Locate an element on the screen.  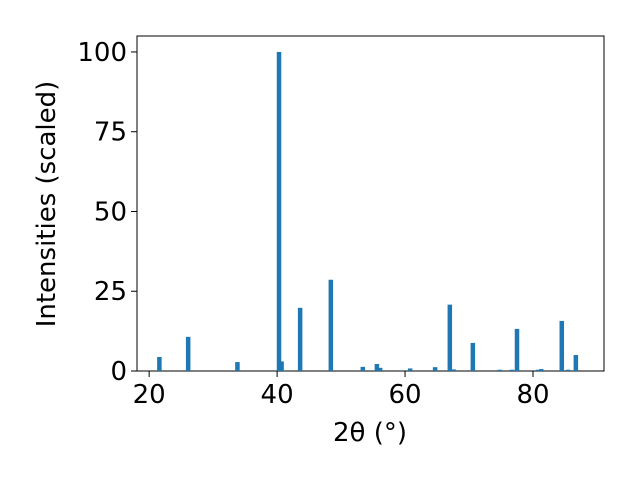
x-tick-label: 60 is located at coordinates (404, 395).